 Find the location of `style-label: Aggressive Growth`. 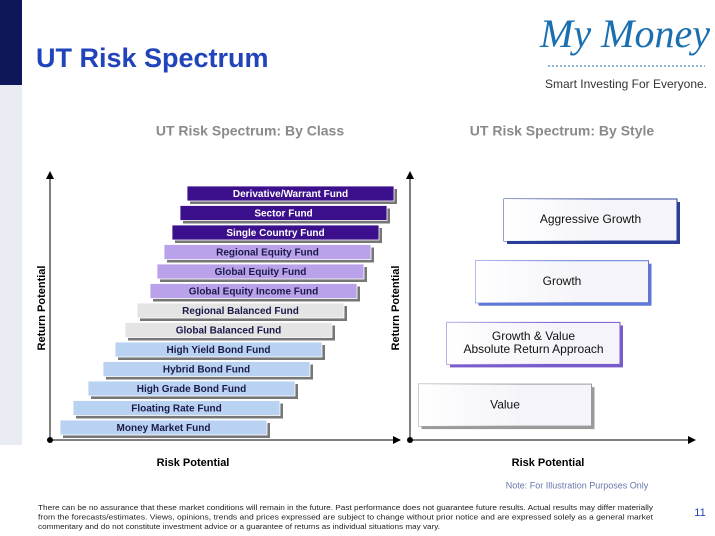

style-label: Aggressive Growth is located at coordinates (590, 219).